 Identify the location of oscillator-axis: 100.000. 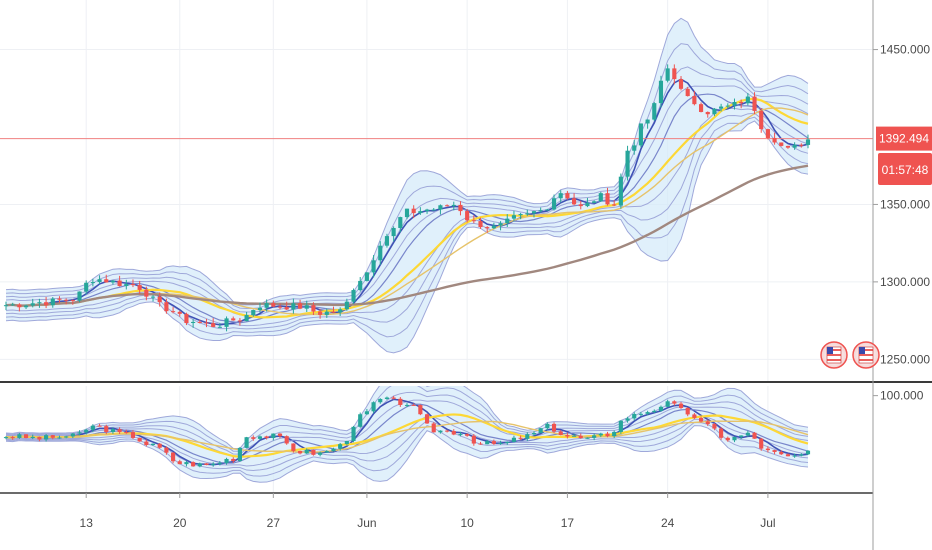
(898, 396).